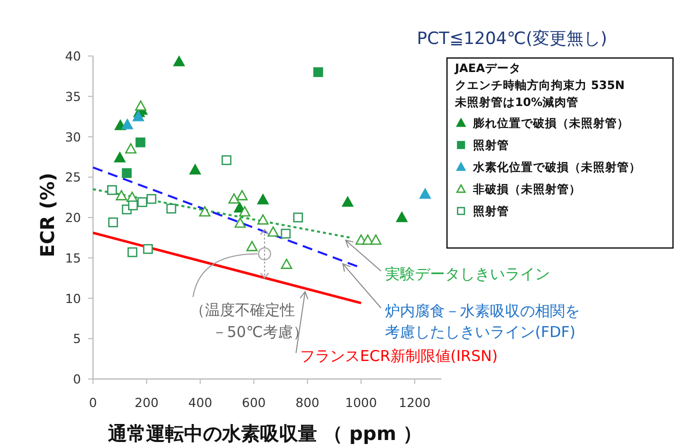  Describe the element at coordinates (249, 321) in the screenshot. I see `annotation: （温度不確定性－50℃考慮）` at that location.